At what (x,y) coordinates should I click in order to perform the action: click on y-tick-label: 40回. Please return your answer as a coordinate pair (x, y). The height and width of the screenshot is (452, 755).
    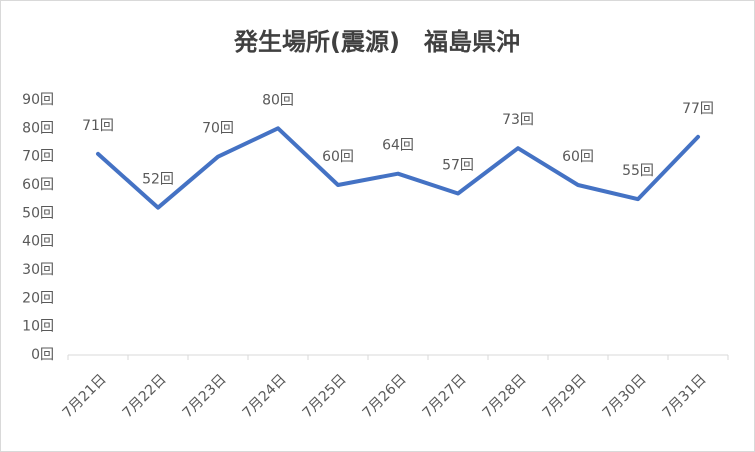
    Looking at the image, I should click on (38, 242).